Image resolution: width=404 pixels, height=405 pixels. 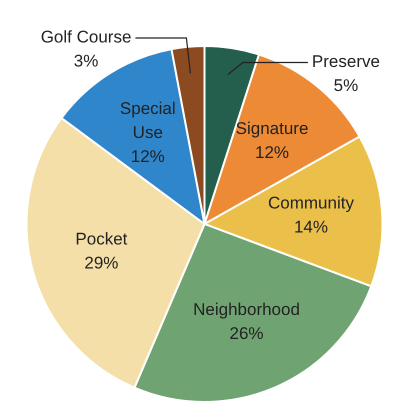 What do you see at coordinates (101, 239) in the screenshot?
I see `slice-label: Pocket` at bounding box center [101, 239].